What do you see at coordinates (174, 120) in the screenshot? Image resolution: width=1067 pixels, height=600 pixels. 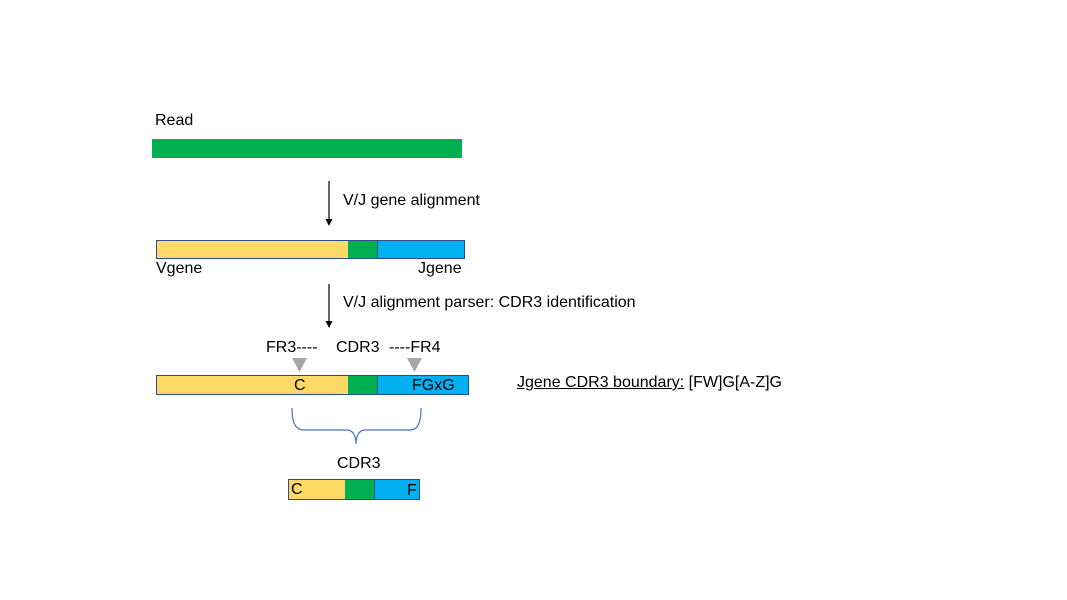 I see `read-label: Read` at bounding box center [174, 120].